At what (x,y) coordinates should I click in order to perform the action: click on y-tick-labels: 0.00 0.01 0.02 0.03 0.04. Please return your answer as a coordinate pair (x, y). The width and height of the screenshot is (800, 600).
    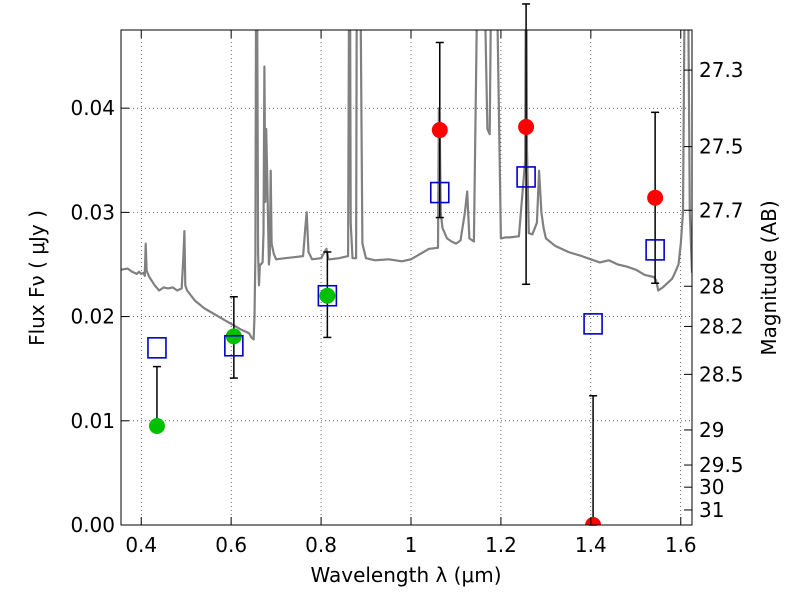
    Looking at the image, I should click on (92, 316).